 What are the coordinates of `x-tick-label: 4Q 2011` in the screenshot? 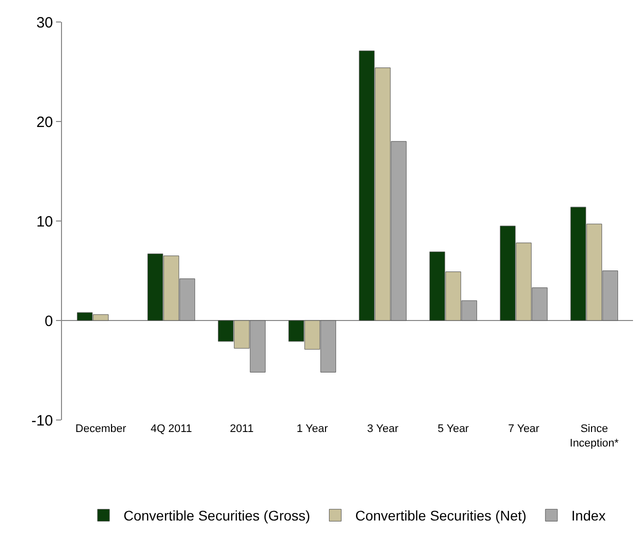 It's located at (171, 429).